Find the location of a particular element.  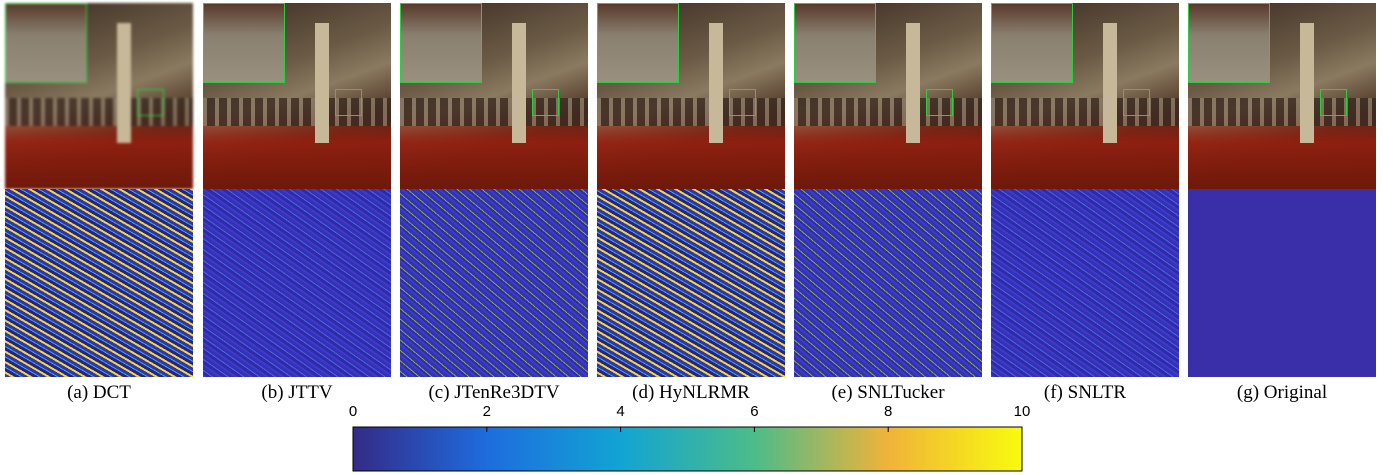

caption: (b) JTTV is located at coordinates (297, 392).